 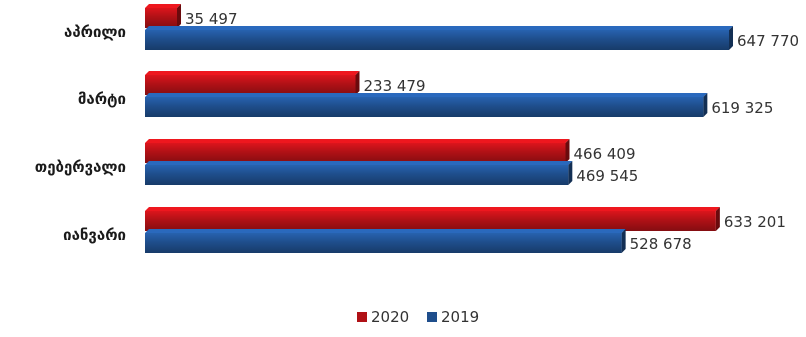 I want to click on legend-label-2019: 2019, so click(x=460, y=317).